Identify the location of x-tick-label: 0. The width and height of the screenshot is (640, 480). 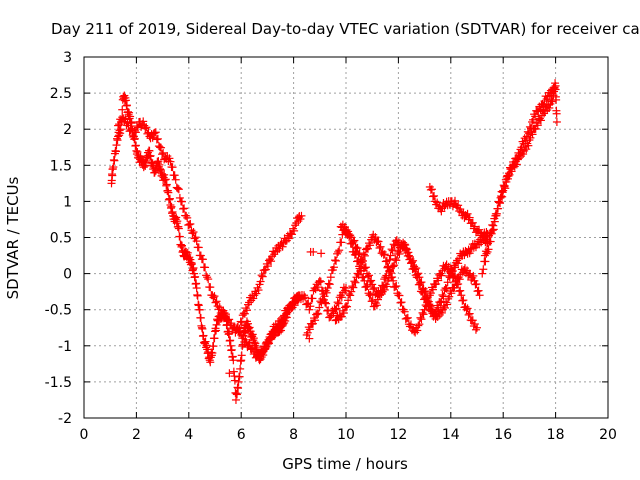
(84, 435).